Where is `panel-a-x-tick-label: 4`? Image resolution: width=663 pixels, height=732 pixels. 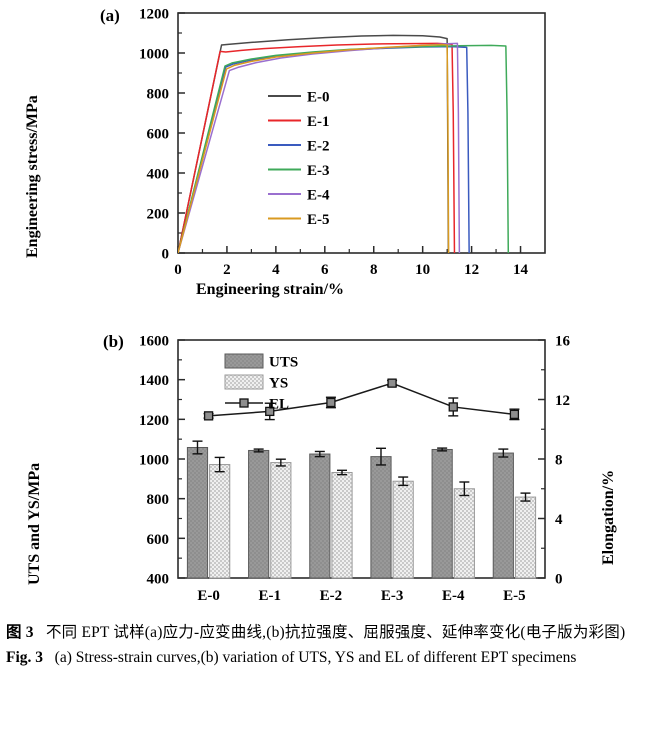
panel-a-x-tick-label: 4 is located at coordinates (276, 270).